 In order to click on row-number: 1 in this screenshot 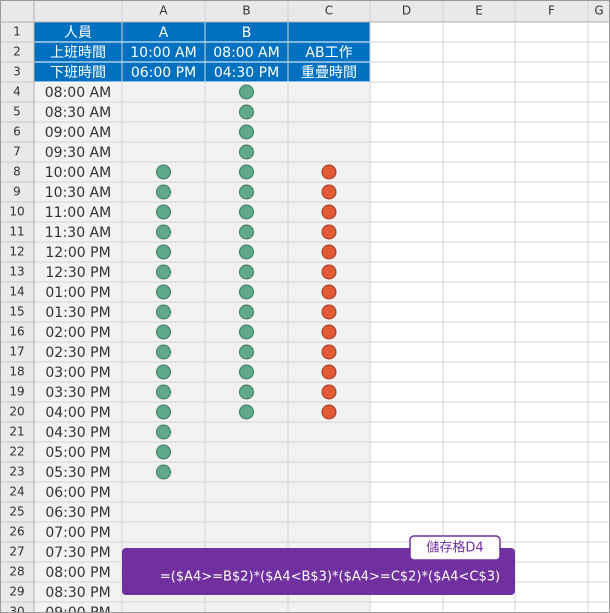, I will do `click(17, 32)`.